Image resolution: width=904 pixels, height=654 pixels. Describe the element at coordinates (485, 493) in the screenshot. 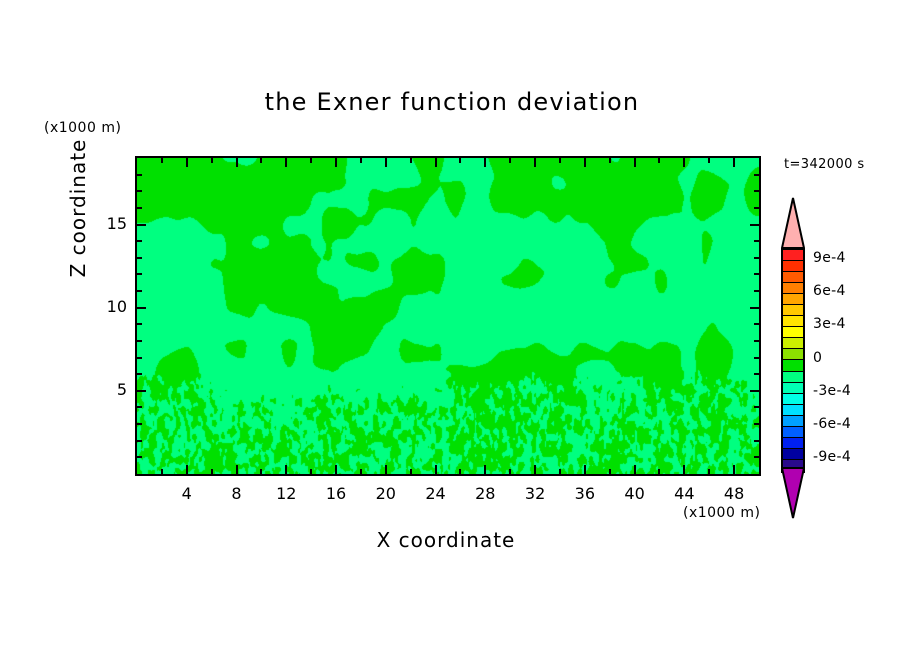

I see `x-axis-tick-label: 28` at that location.